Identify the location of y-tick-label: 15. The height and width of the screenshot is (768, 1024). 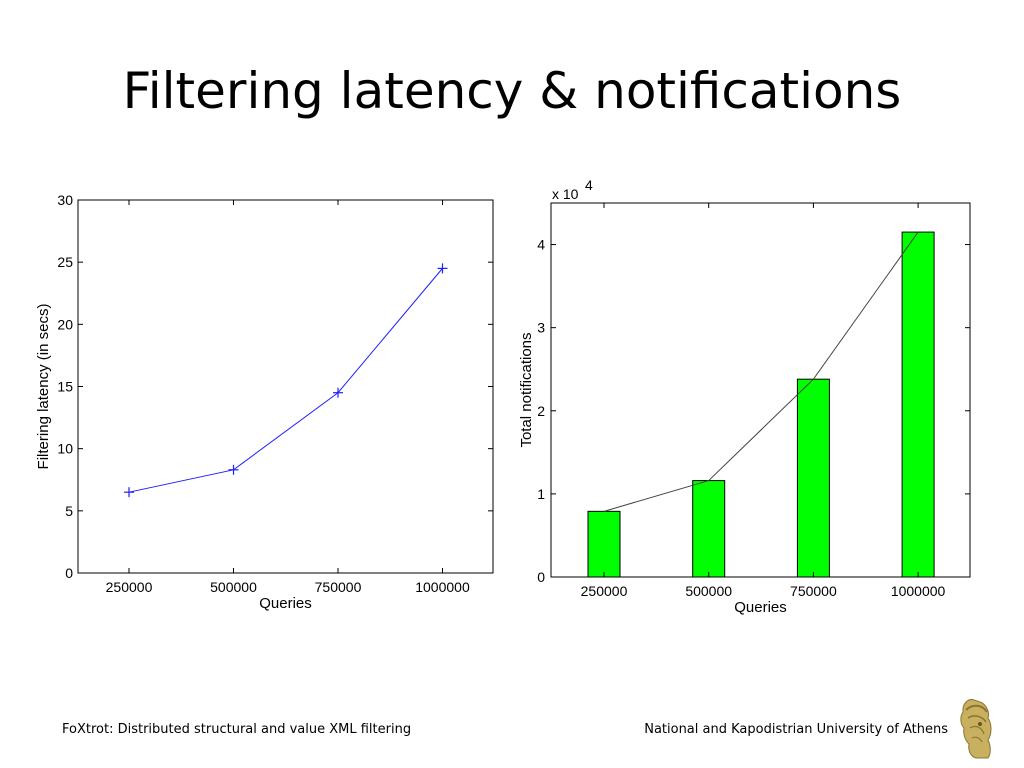
(65, 387).